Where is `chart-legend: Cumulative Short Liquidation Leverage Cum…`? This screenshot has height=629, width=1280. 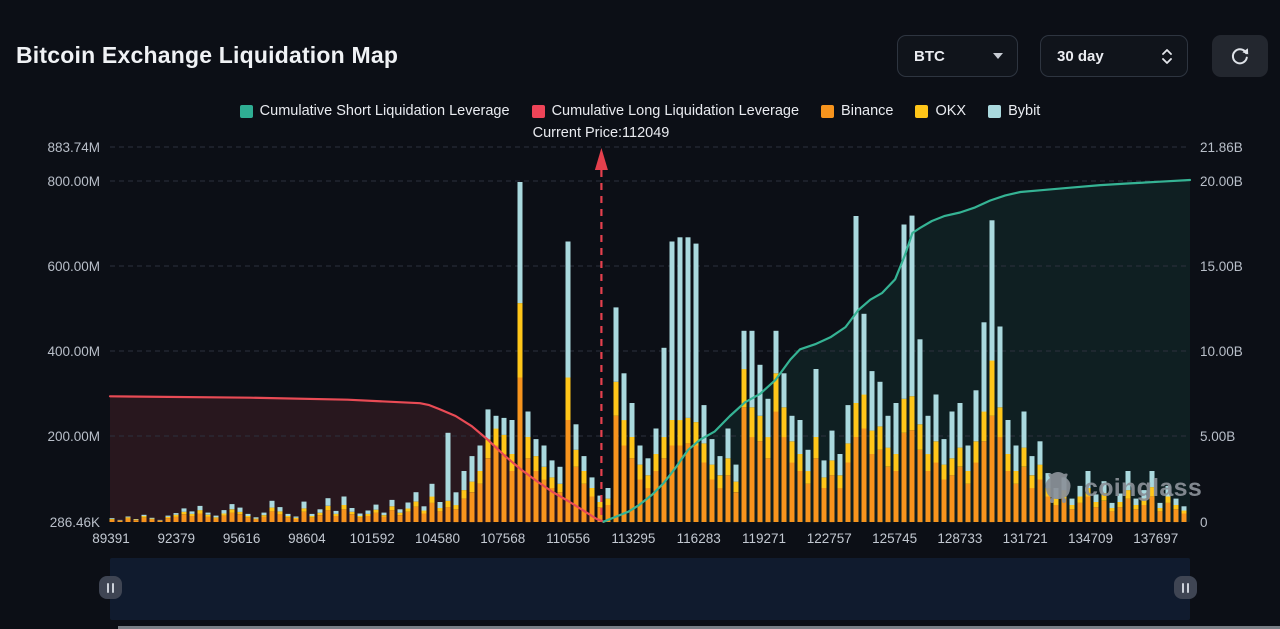 chart-legend: Cumulative Short Liquidation Leverage Cum… is located at coordinates (640, 111).